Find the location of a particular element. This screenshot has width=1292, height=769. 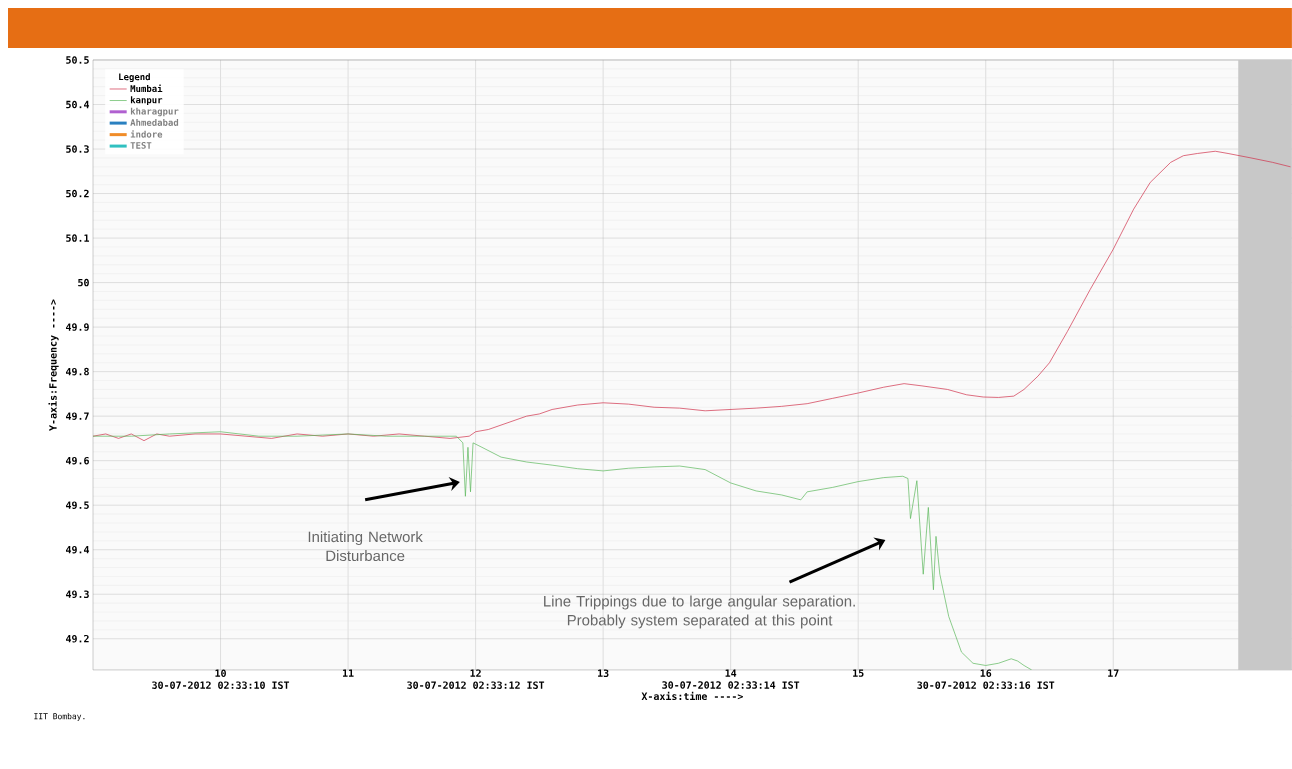

x-tick-label: 10 30-07-2012 02:33:10 IST is located at coordinates (221, 679).